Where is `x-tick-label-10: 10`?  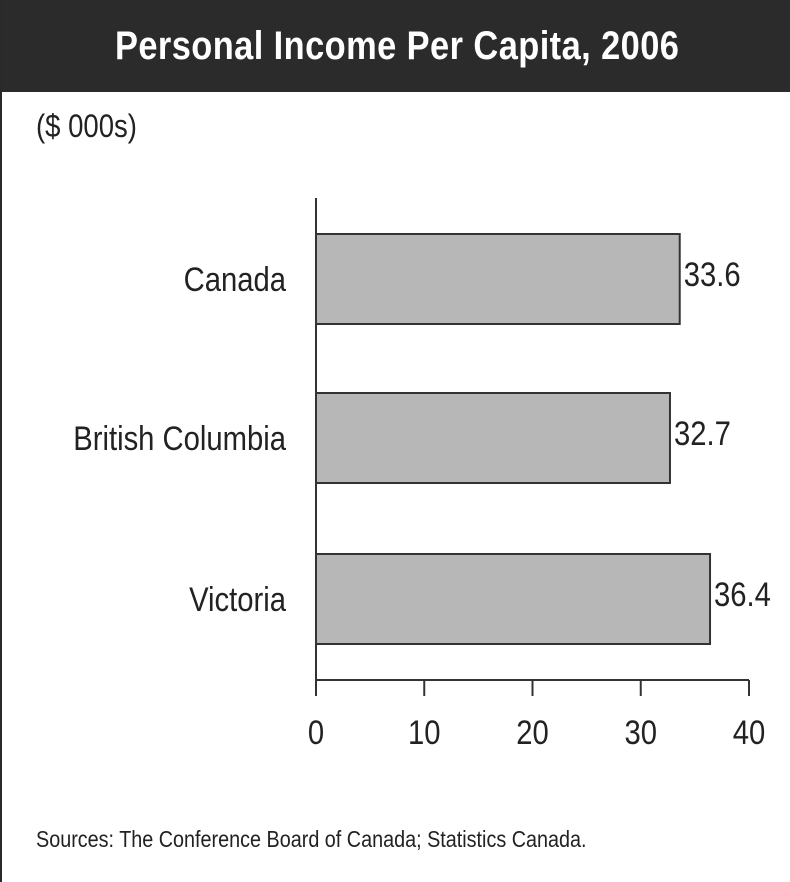 x-tick-label-10: 10 is located at coordinates (424, 732).